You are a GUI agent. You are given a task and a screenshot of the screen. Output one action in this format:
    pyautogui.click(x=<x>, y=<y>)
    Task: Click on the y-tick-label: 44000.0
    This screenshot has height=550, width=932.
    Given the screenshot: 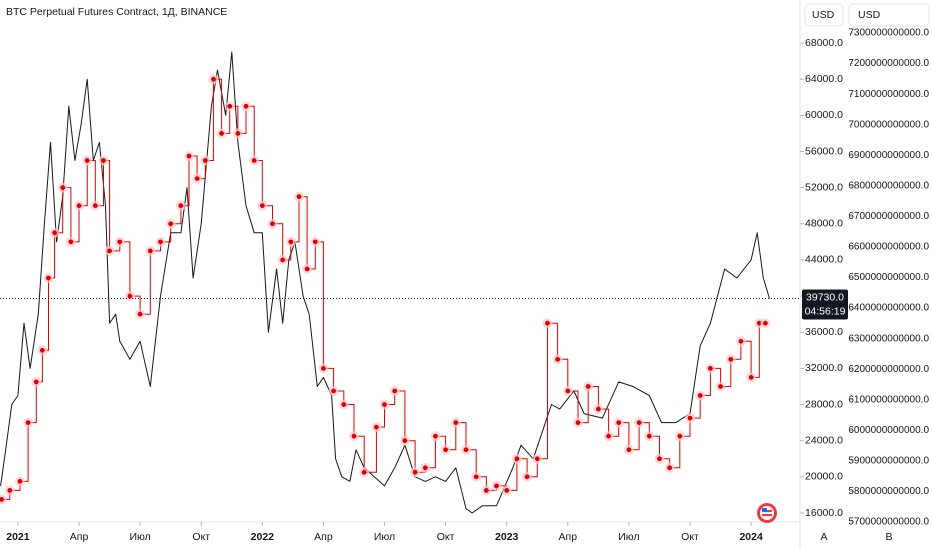 What is the action you would take?
    pyautogui.click(x=824, y=260)
    